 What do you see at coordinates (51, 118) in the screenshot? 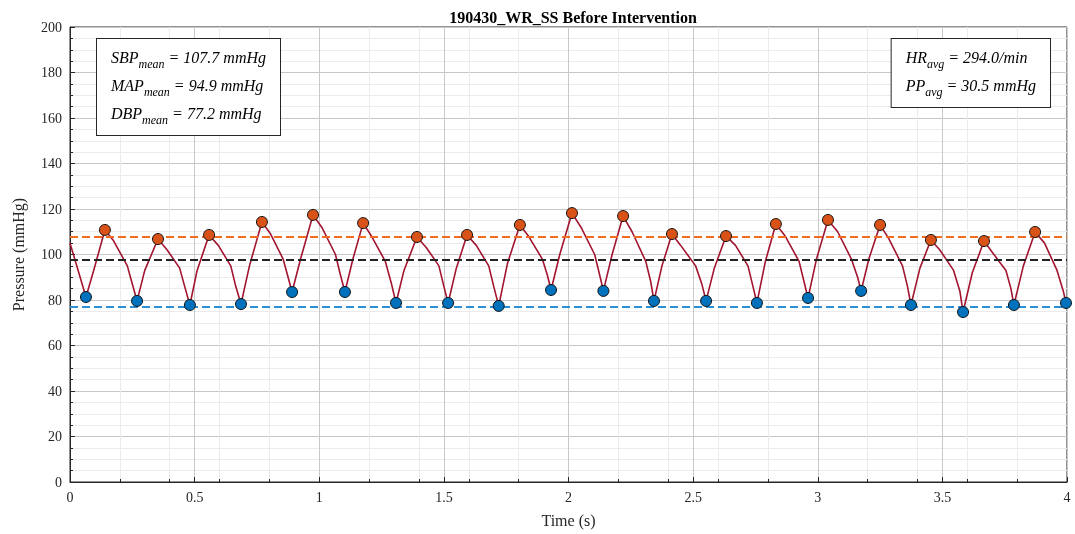
I see `y-tick-label: 160` at bounding box center [51, 118].